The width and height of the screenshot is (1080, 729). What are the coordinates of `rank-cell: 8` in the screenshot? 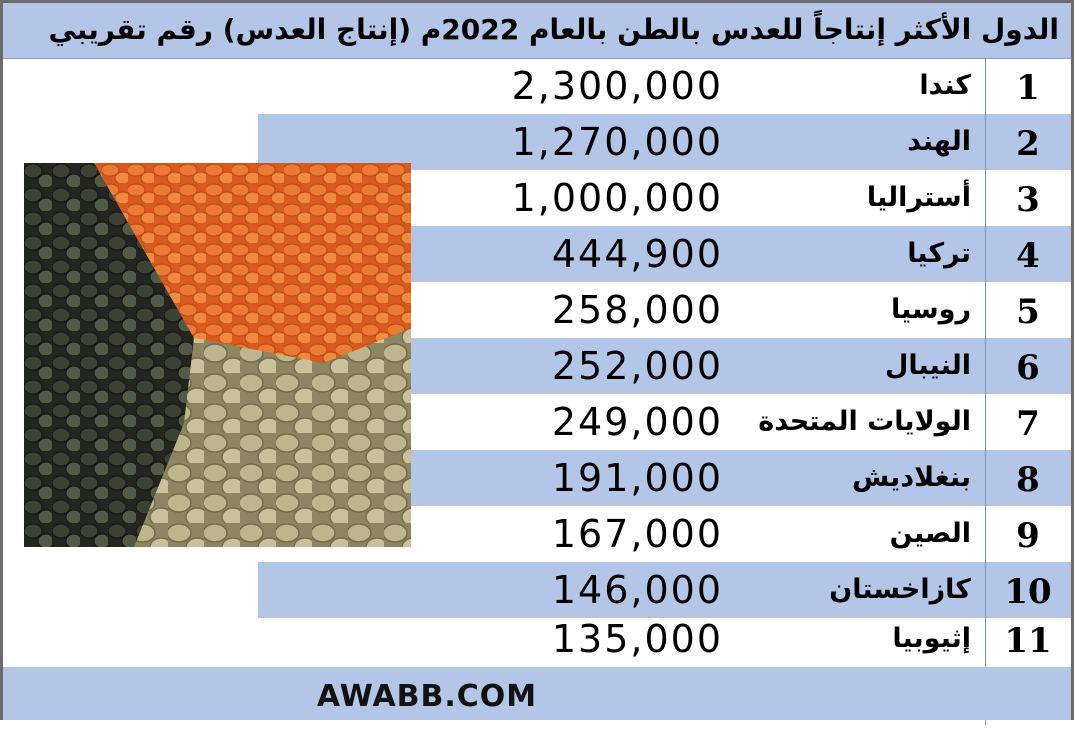 It's located at (1028, 480).